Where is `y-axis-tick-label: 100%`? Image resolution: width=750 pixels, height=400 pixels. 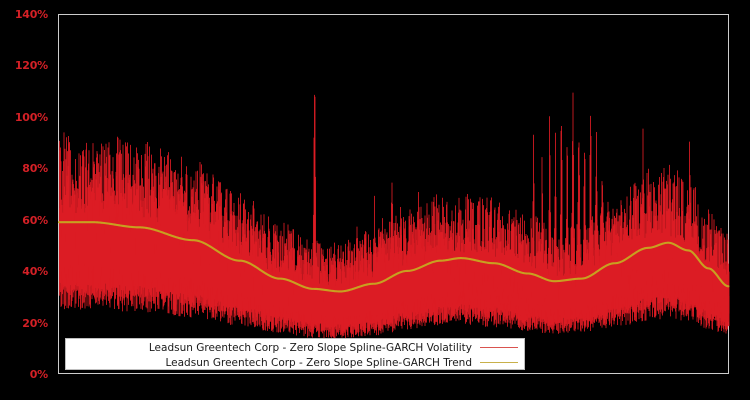 y-axis-tick-label: 100% is located at coordinates (31, 117).